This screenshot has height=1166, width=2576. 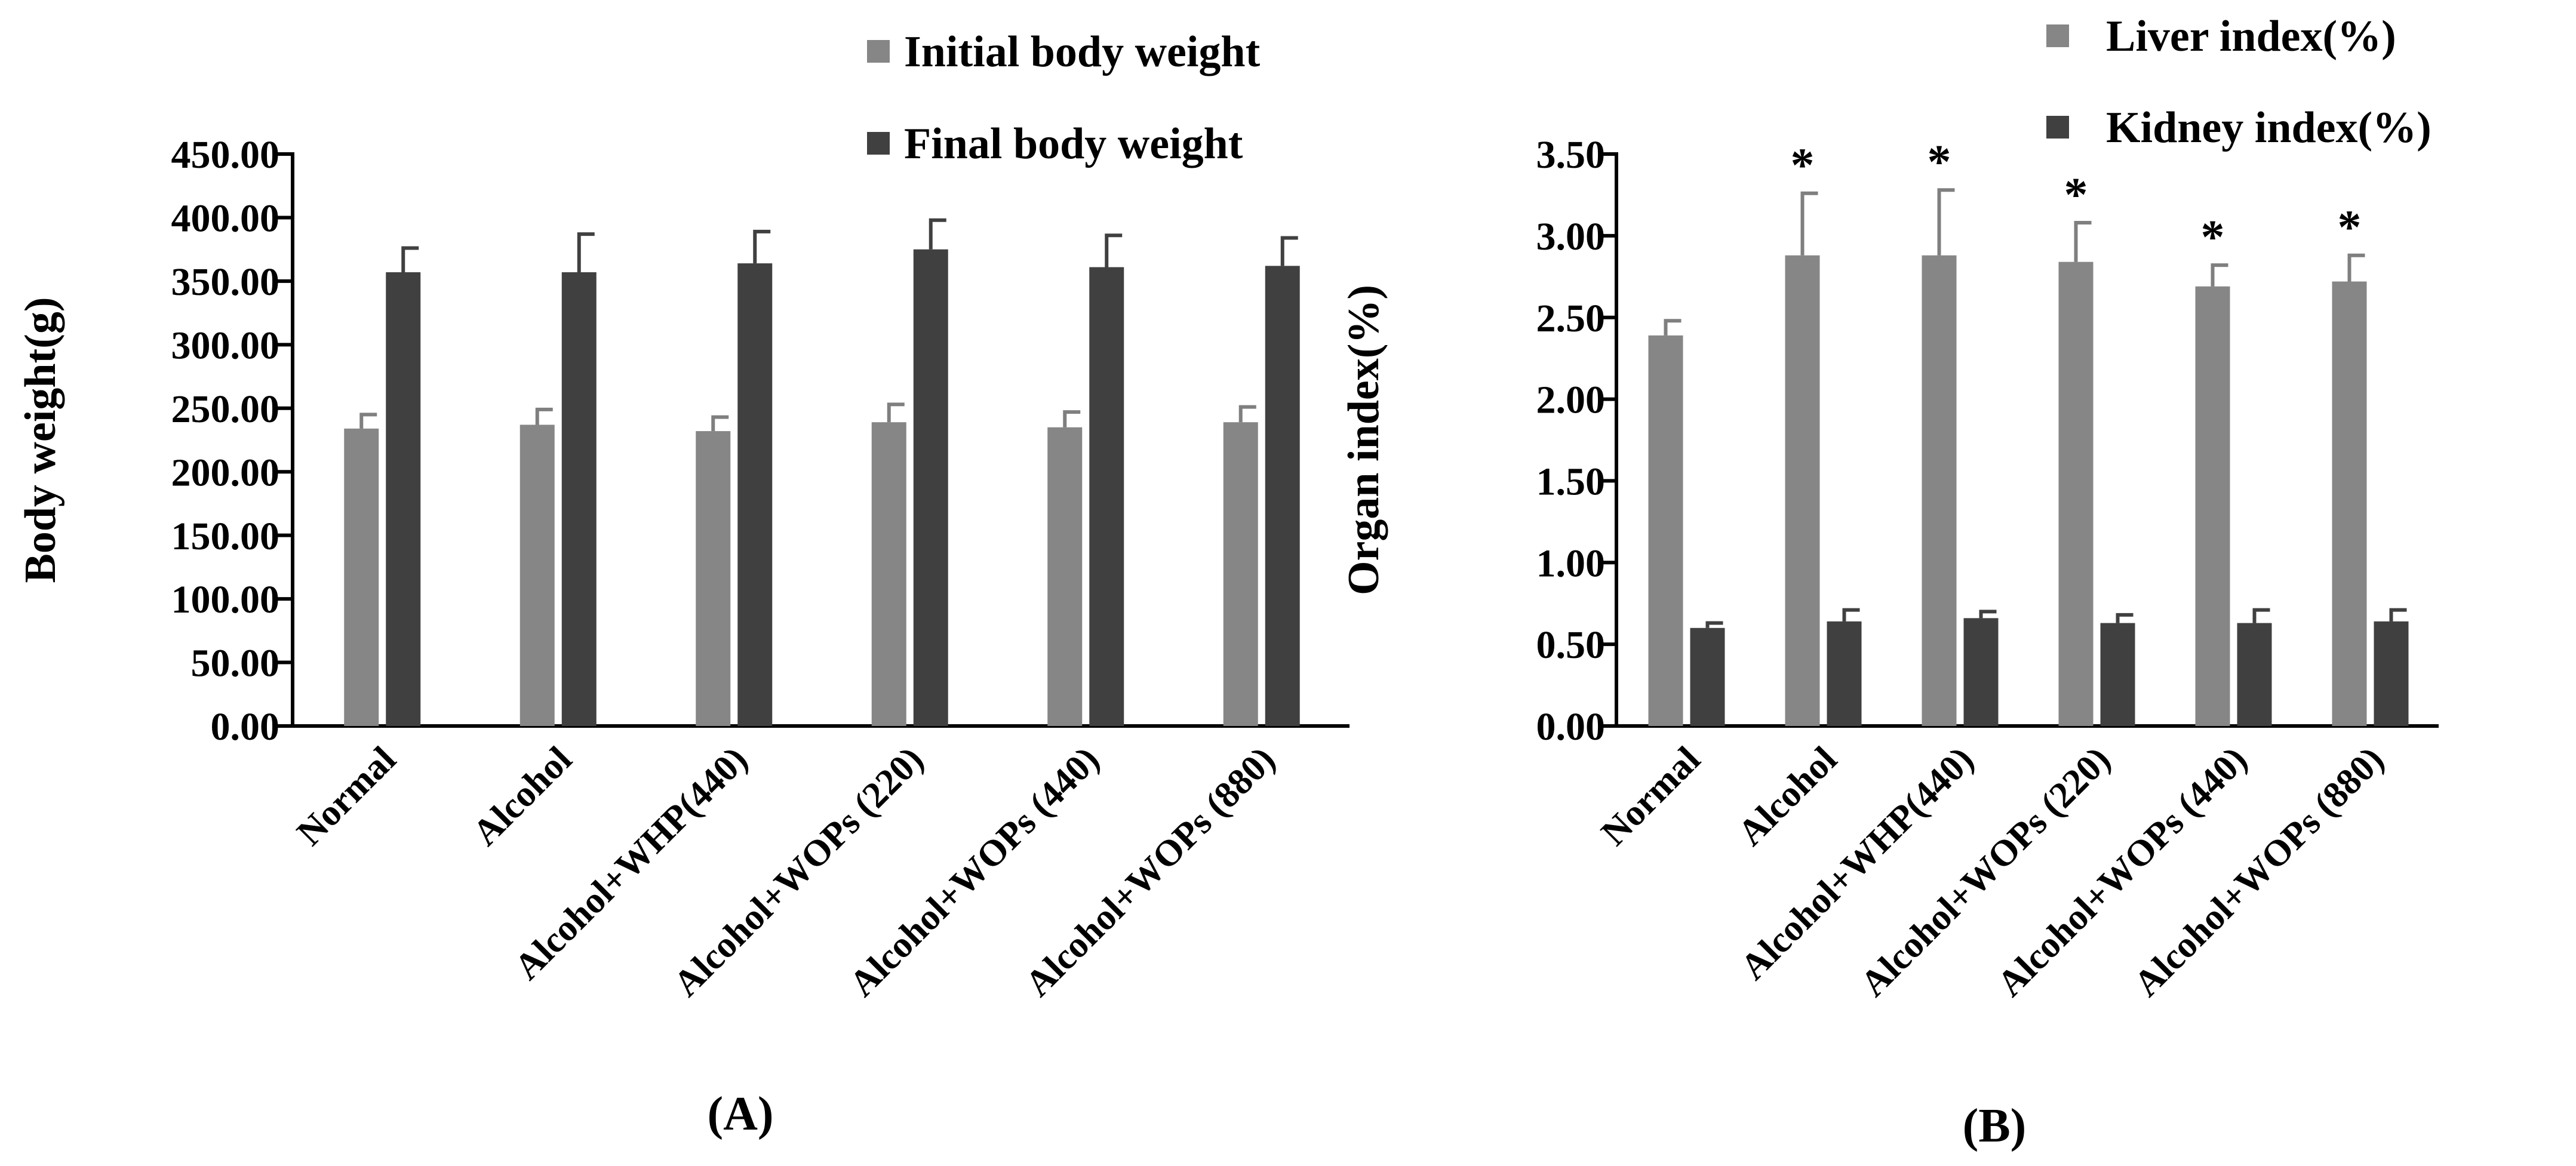 I want to click on error-bar-kidney-index-normal, so click(x=1714, y=624).